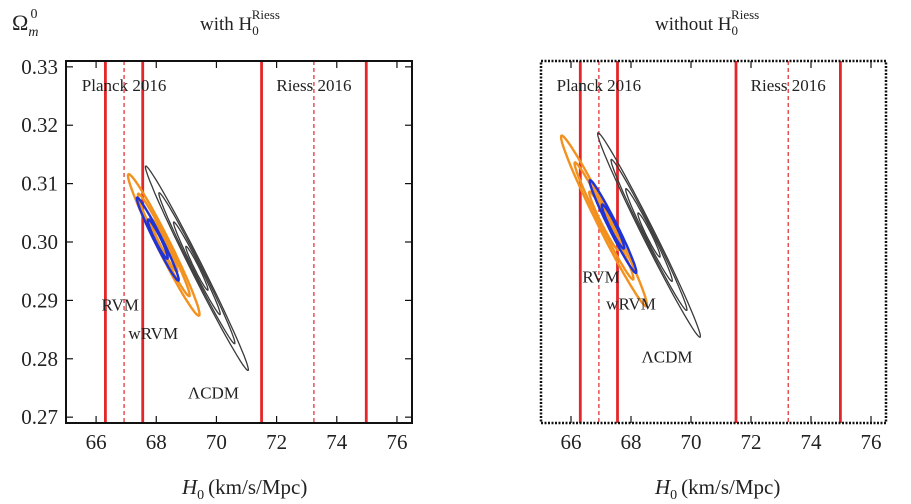  Describe the element at coordinates (33, 32) in the screenshot. I see `y-axis-label-sub: m` at that location.